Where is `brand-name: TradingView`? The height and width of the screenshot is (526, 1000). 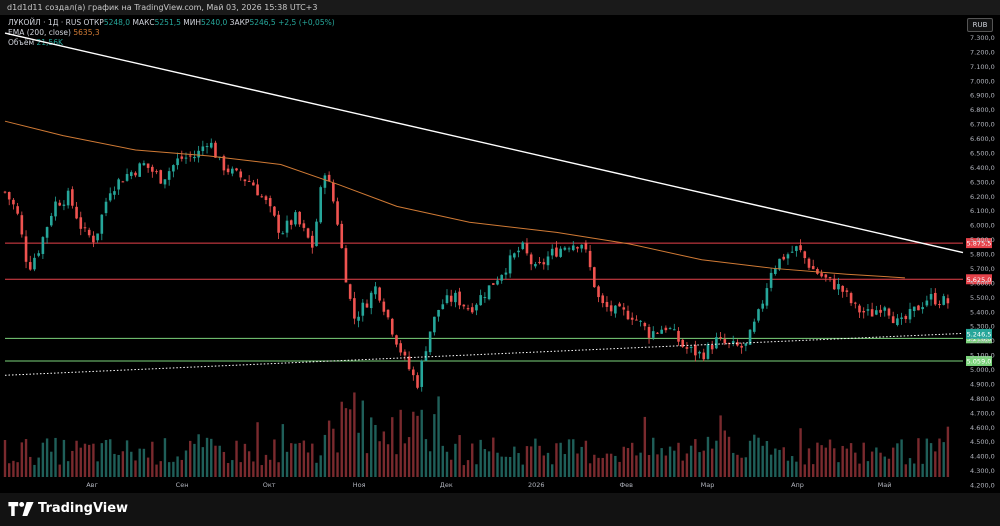
brand-name: TradingView is located at coordinates (83, 508).